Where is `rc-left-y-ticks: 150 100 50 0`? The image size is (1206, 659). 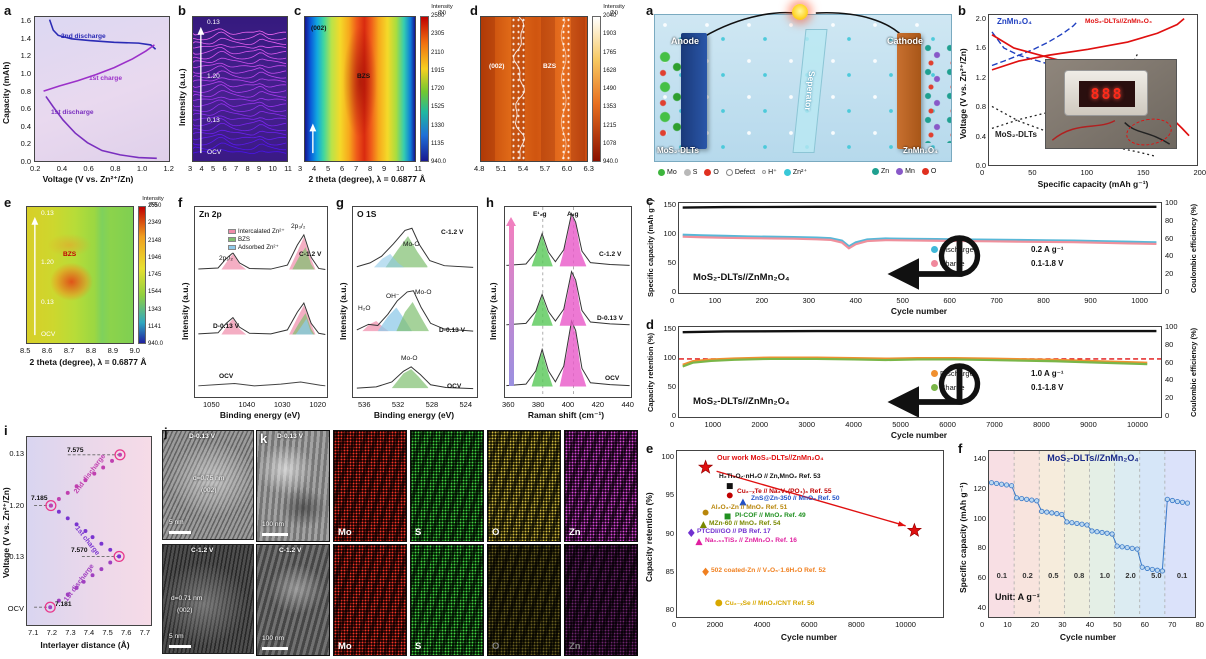 rc-left-y-ticks: 150 100 50 0 is located at coordinates (669, 248).